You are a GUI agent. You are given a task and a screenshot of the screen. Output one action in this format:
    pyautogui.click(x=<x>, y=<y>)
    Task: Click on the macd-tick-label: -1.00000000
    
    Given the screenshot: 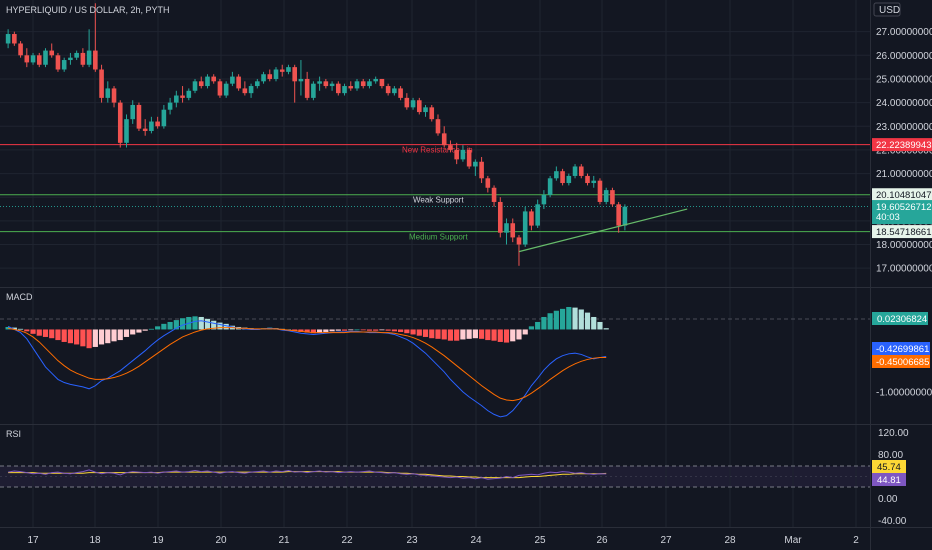 What is the action you would take?
    pyautogui.click(x=904, y=392)
    